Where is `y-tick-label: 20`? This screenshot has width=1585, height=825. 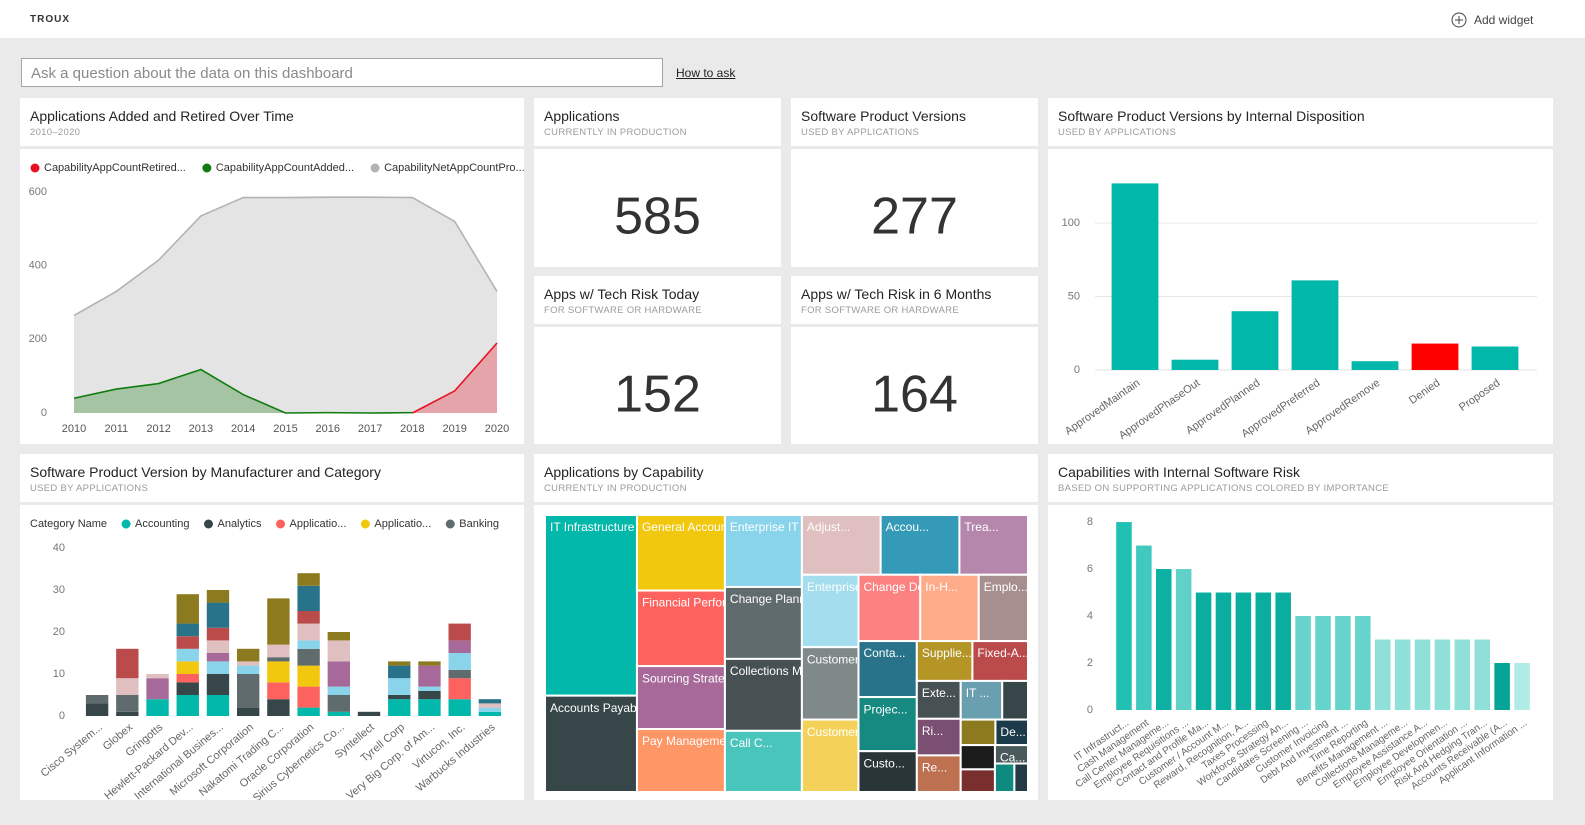 y-tick-label: 20 is located at coordinates (59, 632).